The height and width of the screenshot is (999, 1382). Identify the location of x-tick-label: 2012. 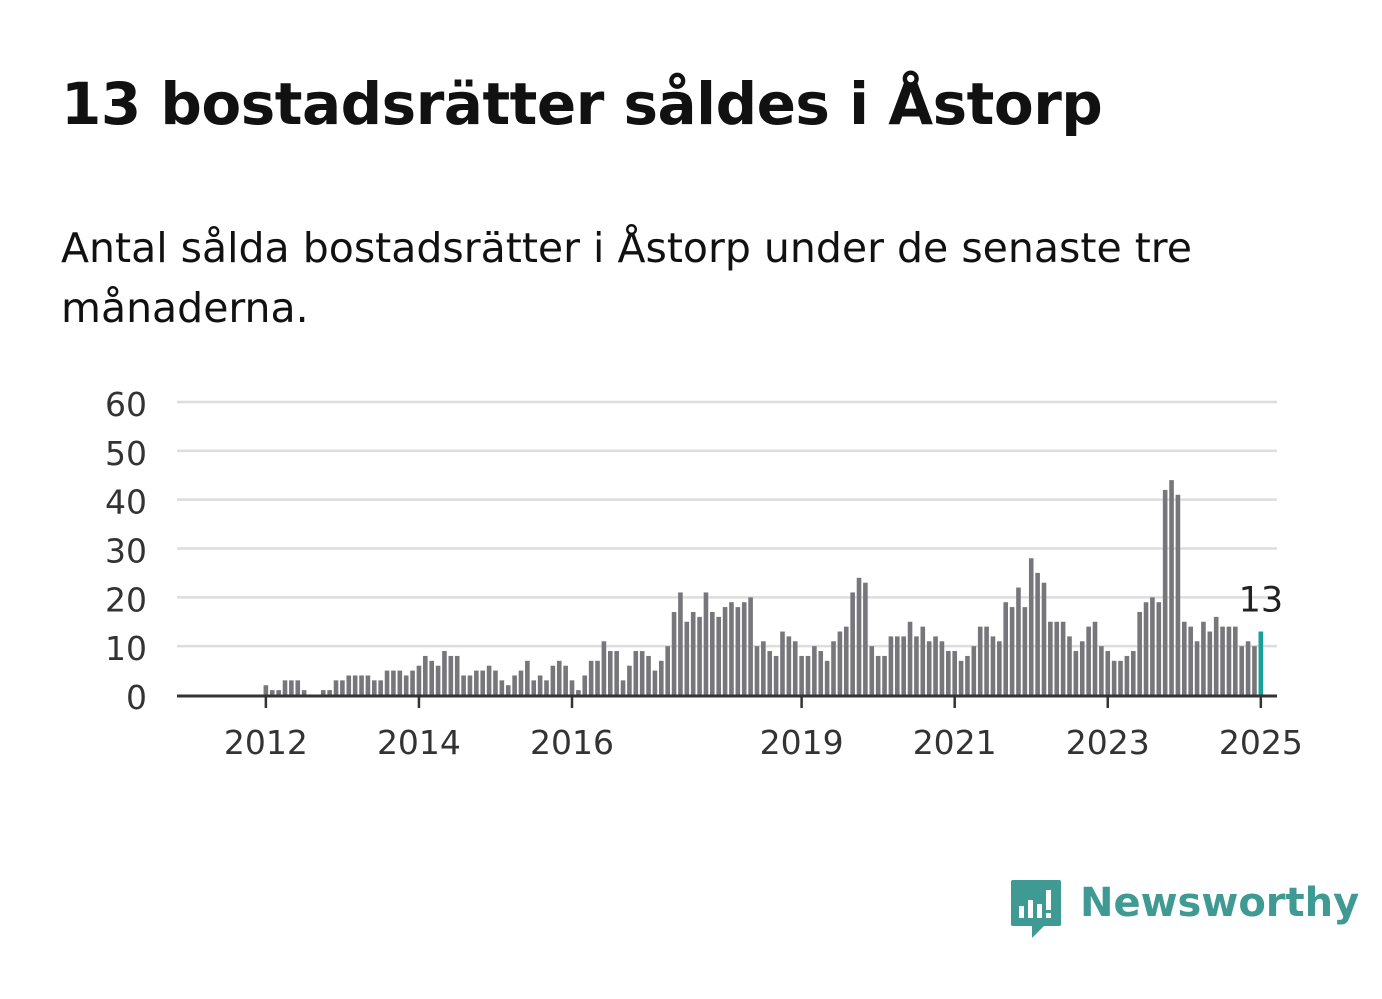
(266, 742).